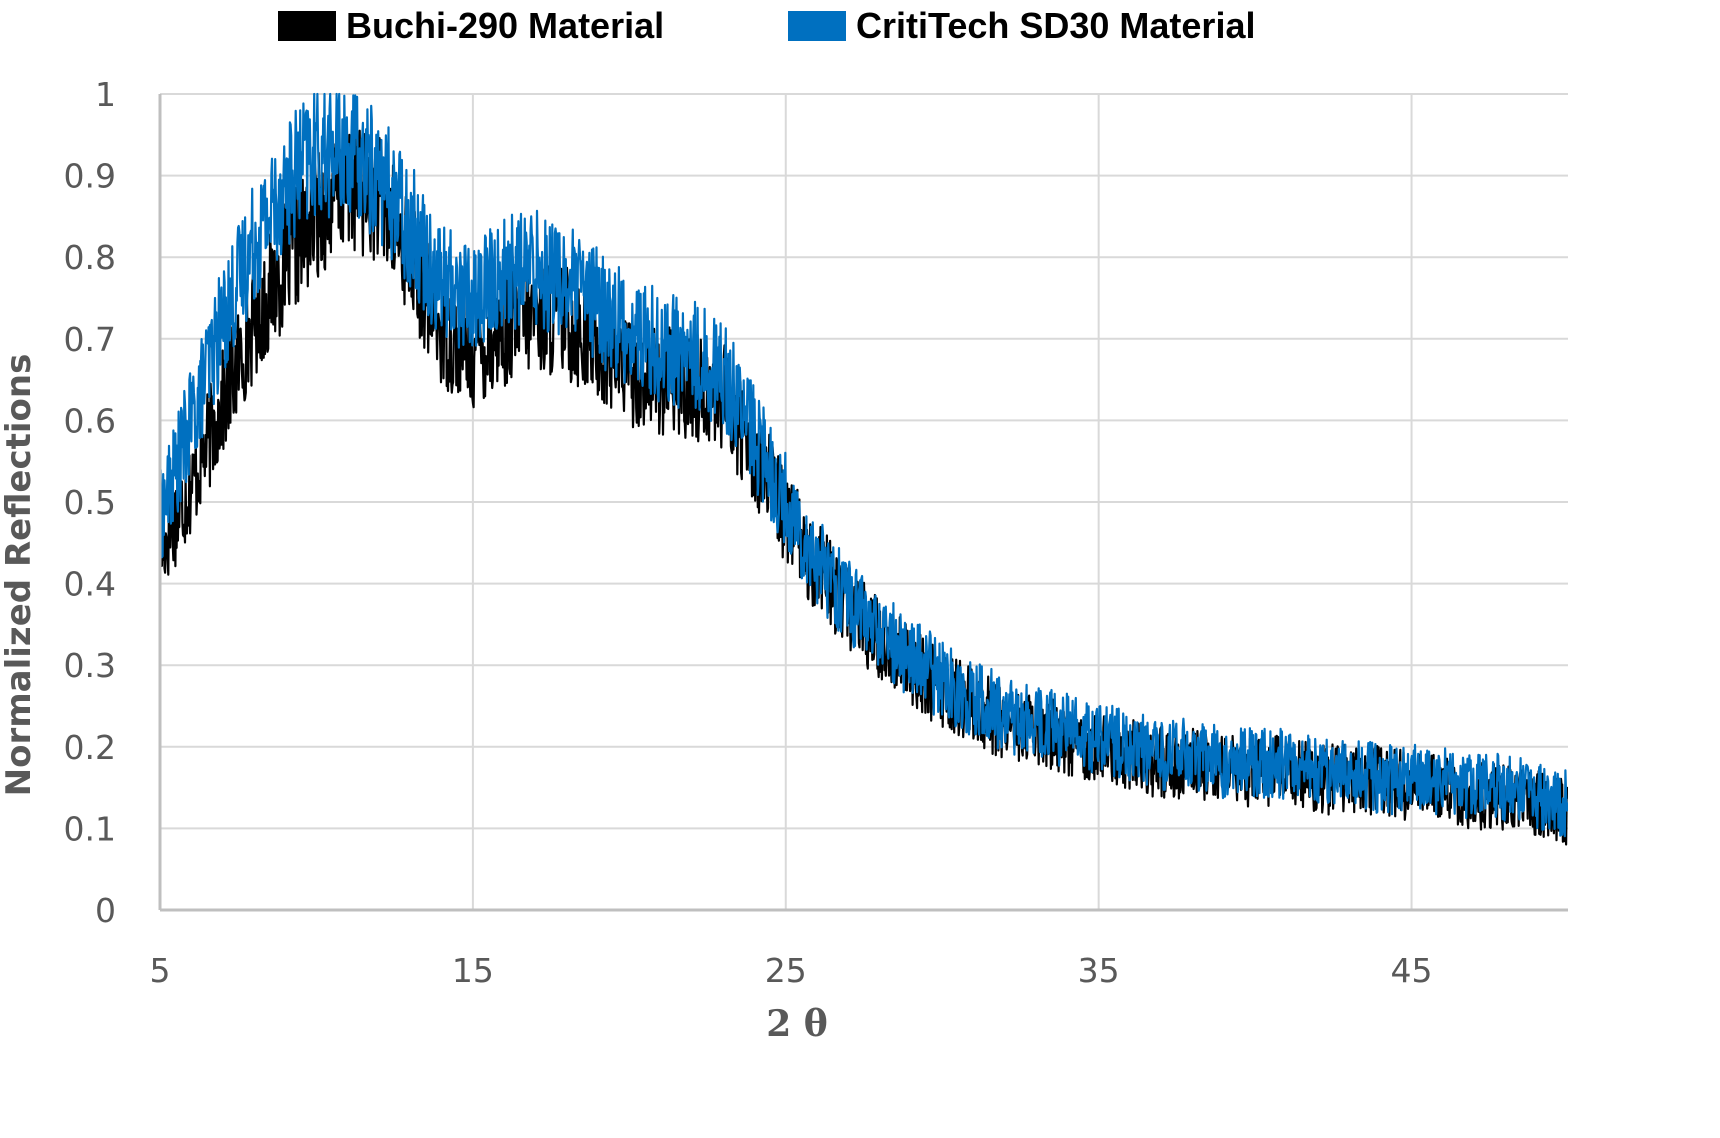 The width and height of the screenshot is (1720, 1138). I want to click on y-tick-label: 0.9, so click(90, 176).